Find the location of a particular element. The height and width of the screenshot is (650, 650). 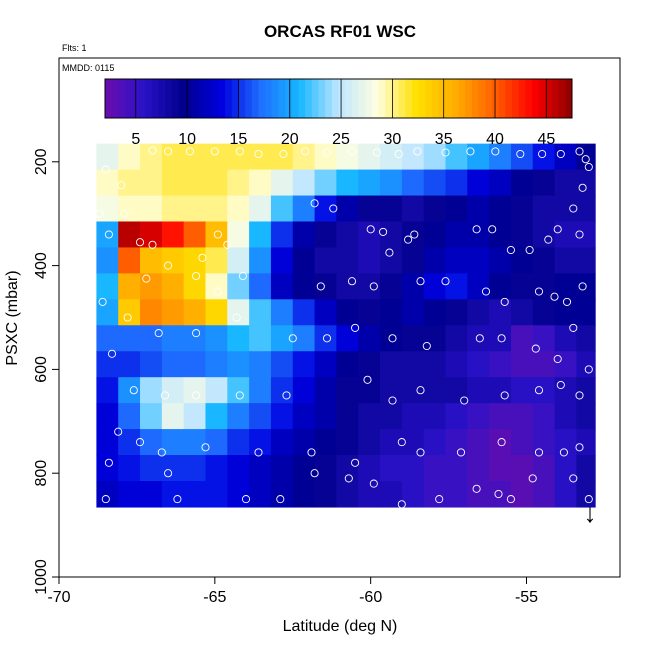

x-tick-label: -60 is located at coordinates (370, 597).